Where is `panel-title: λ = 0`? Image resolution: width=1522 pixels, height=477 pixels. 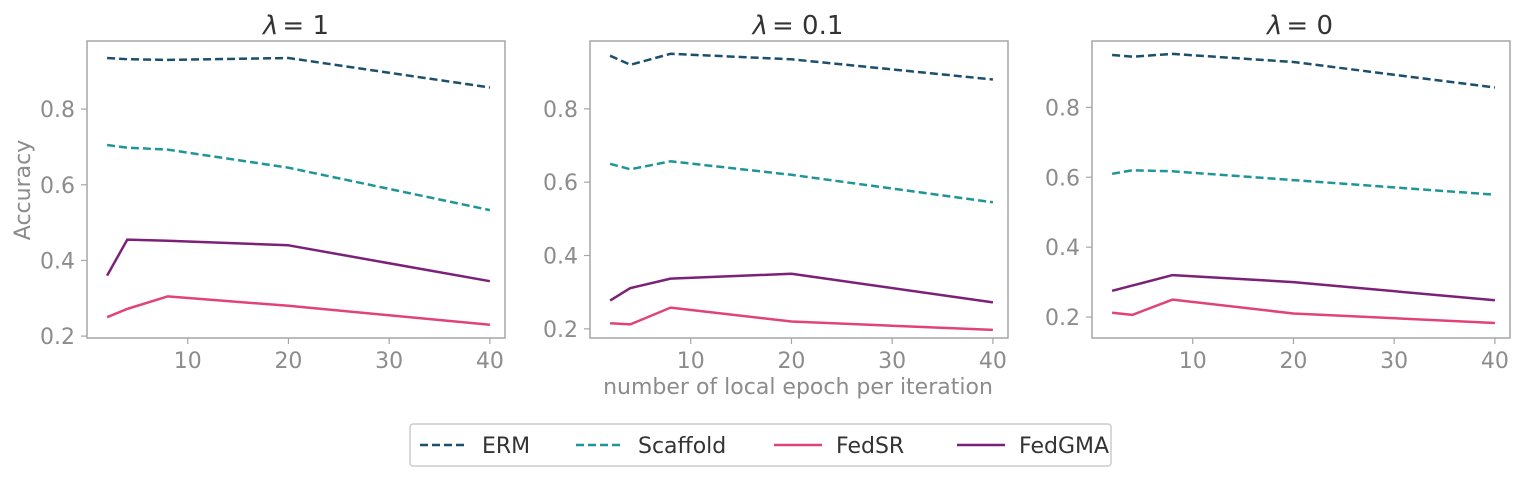 panel-title: λ = 0 is located at coordinates (1299, 26).